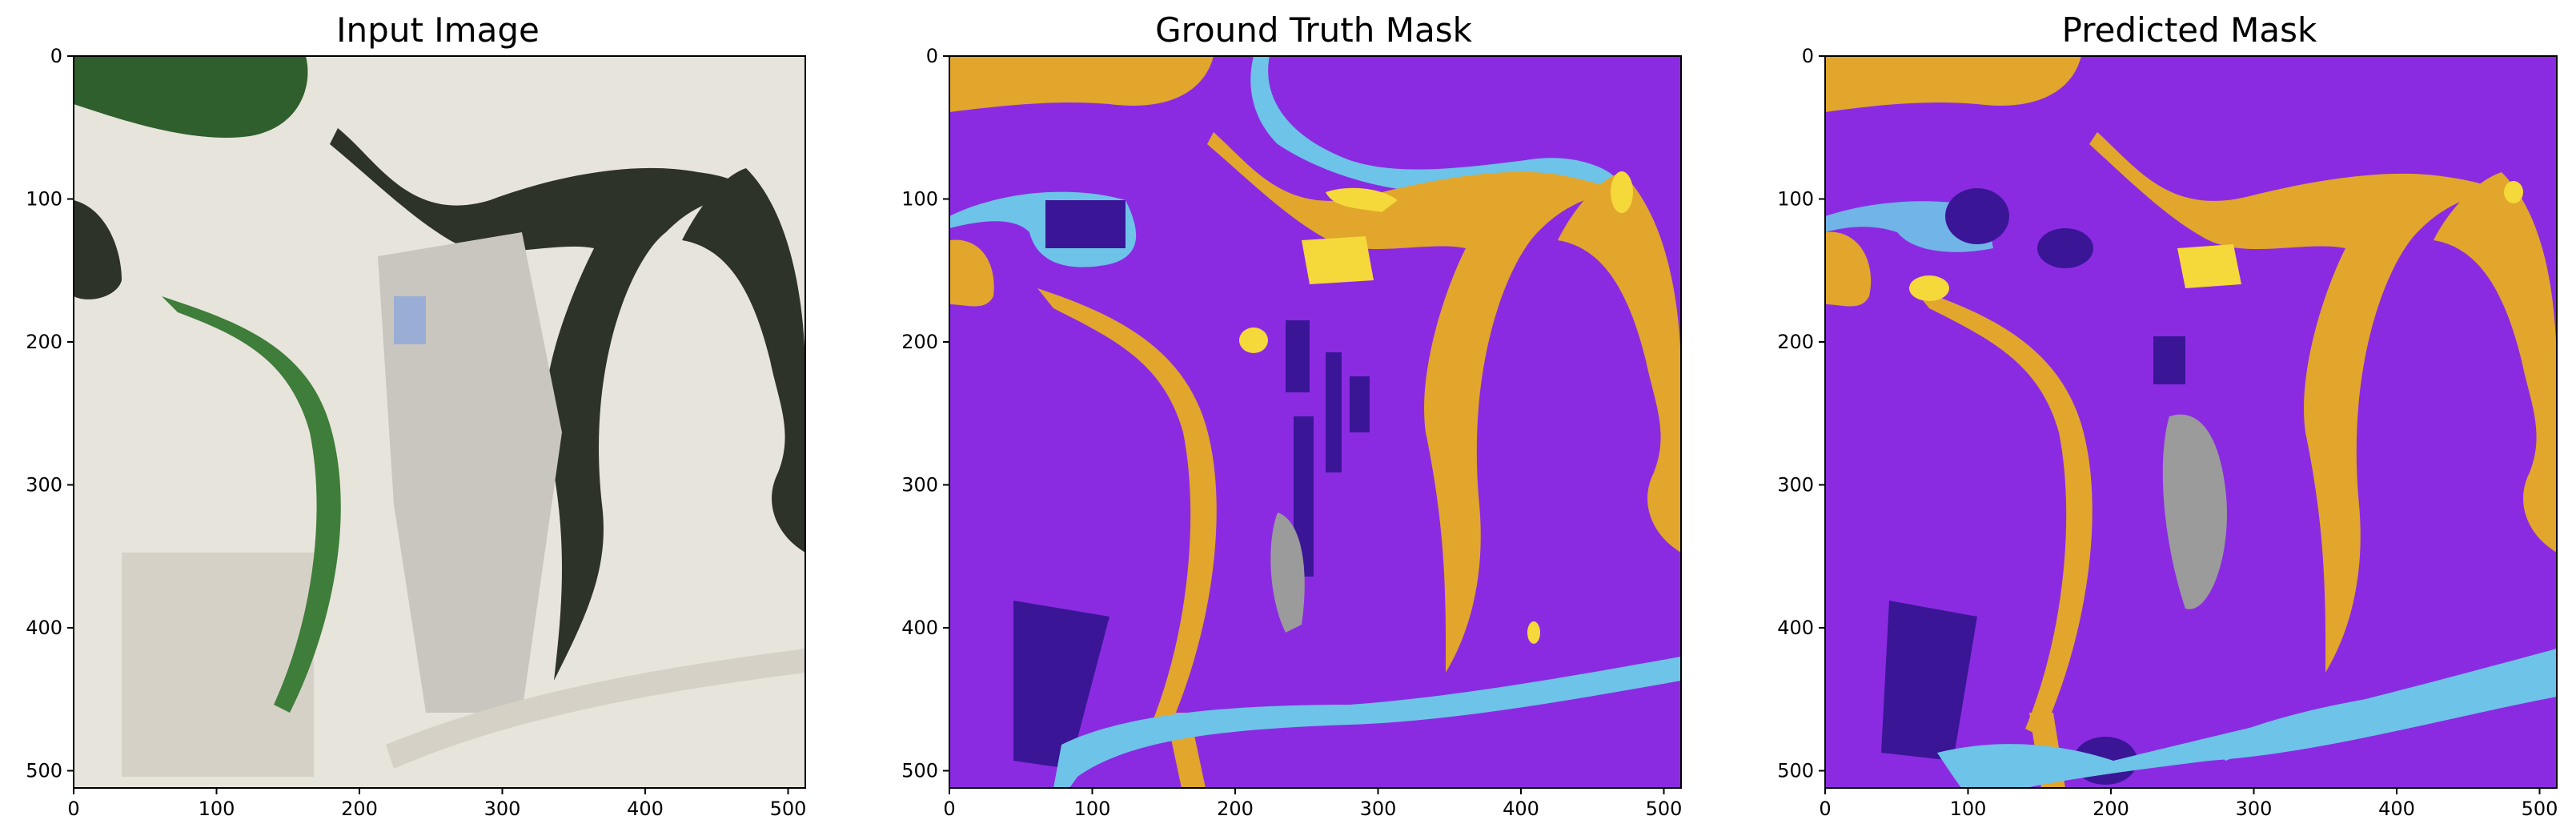 This screenshot has height=840, width=2576. What do you see at coordinates (2189, 30) in the screenshot?
I see `panel-title: Predicted Mask` at bounding box center [2189, 30].